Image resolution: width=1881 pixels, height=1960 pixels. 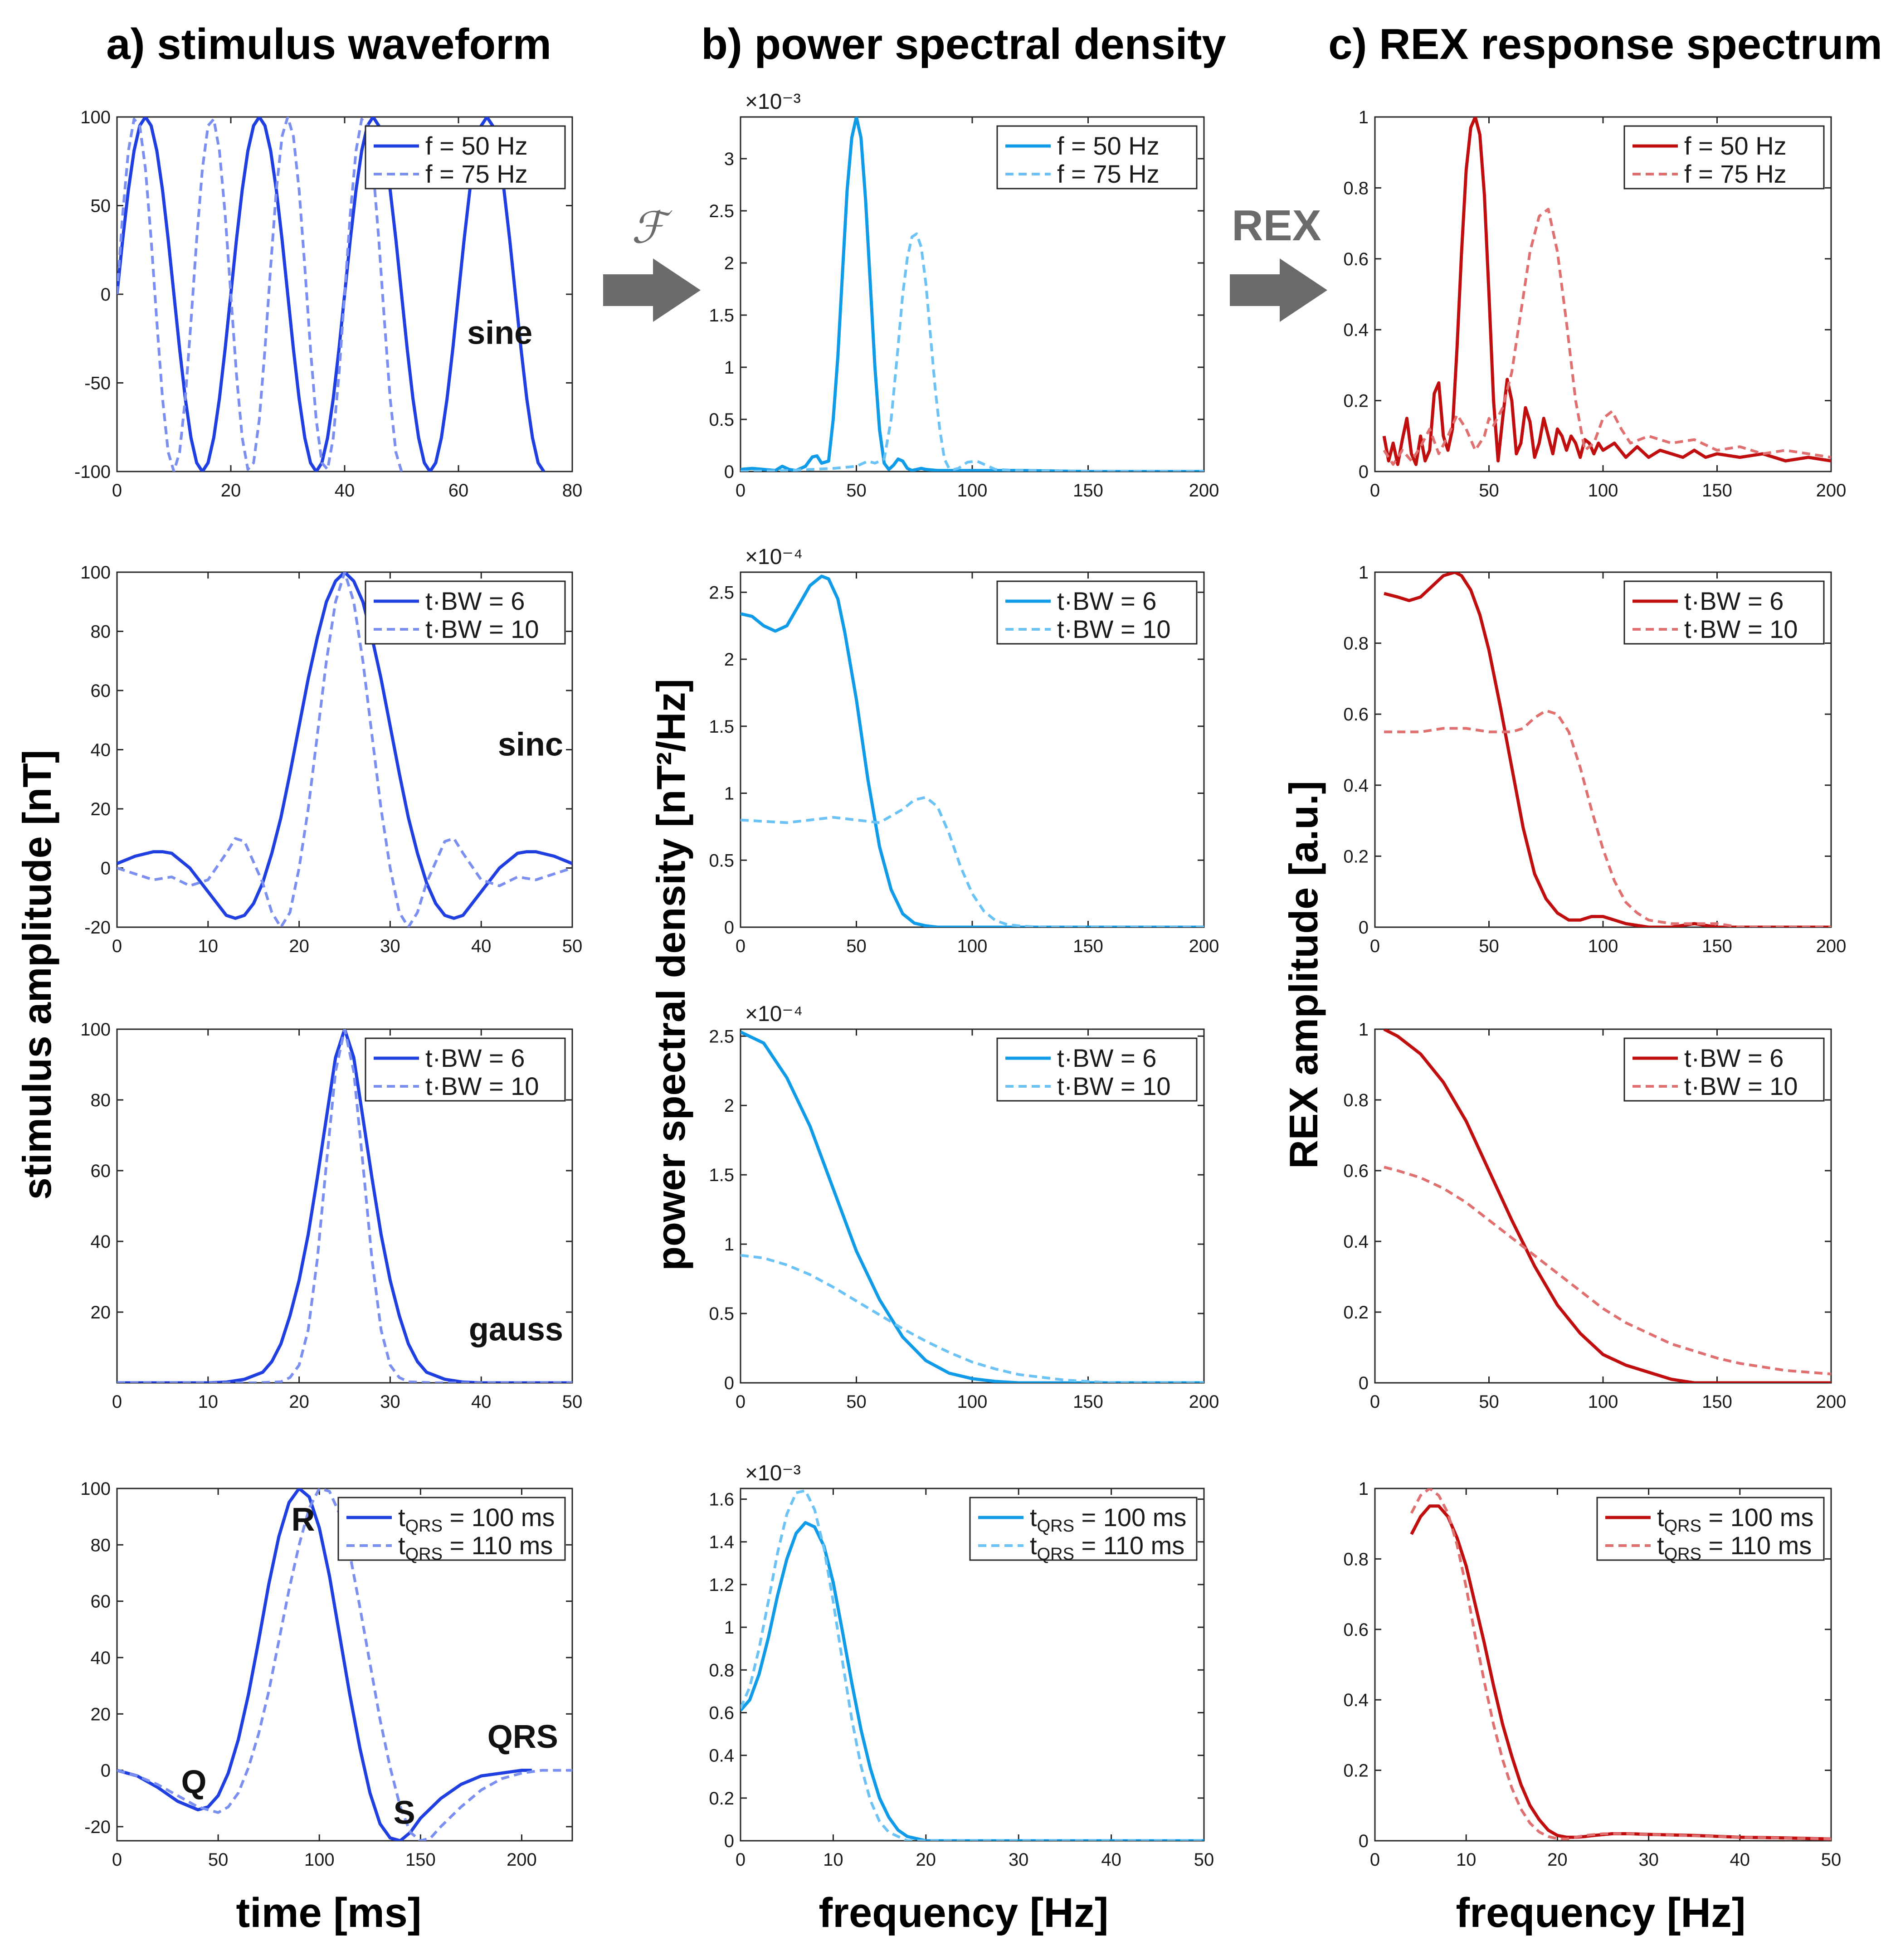 I want to click on legend-entry: f = 50 Hz, so click(x=1108, y=145).